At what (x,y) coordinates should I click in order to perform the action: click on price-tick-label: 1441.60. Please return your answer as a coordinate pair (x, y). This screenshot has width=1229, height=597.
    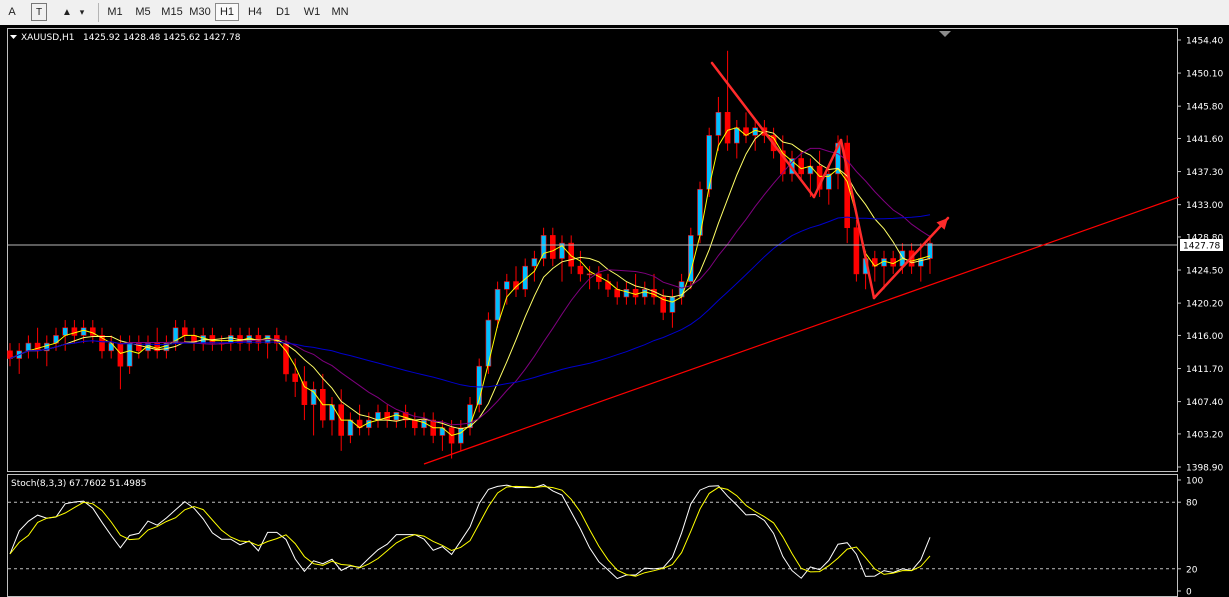
    Looking at the image, I should click on (1204, 140).